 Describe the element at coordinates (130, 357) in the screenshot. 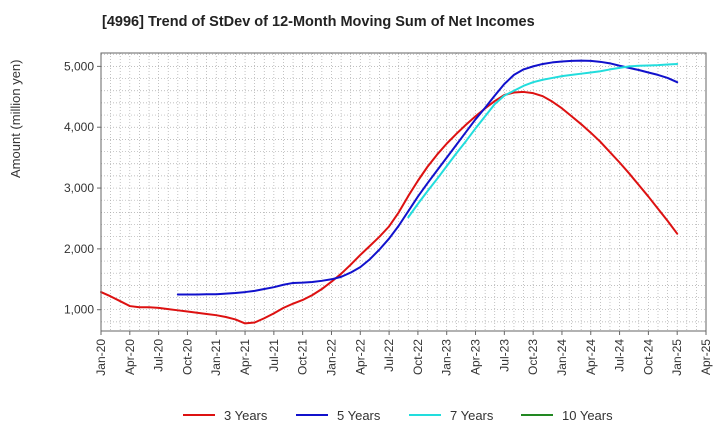

I see `x-tick-label: Apr-20` at that location.